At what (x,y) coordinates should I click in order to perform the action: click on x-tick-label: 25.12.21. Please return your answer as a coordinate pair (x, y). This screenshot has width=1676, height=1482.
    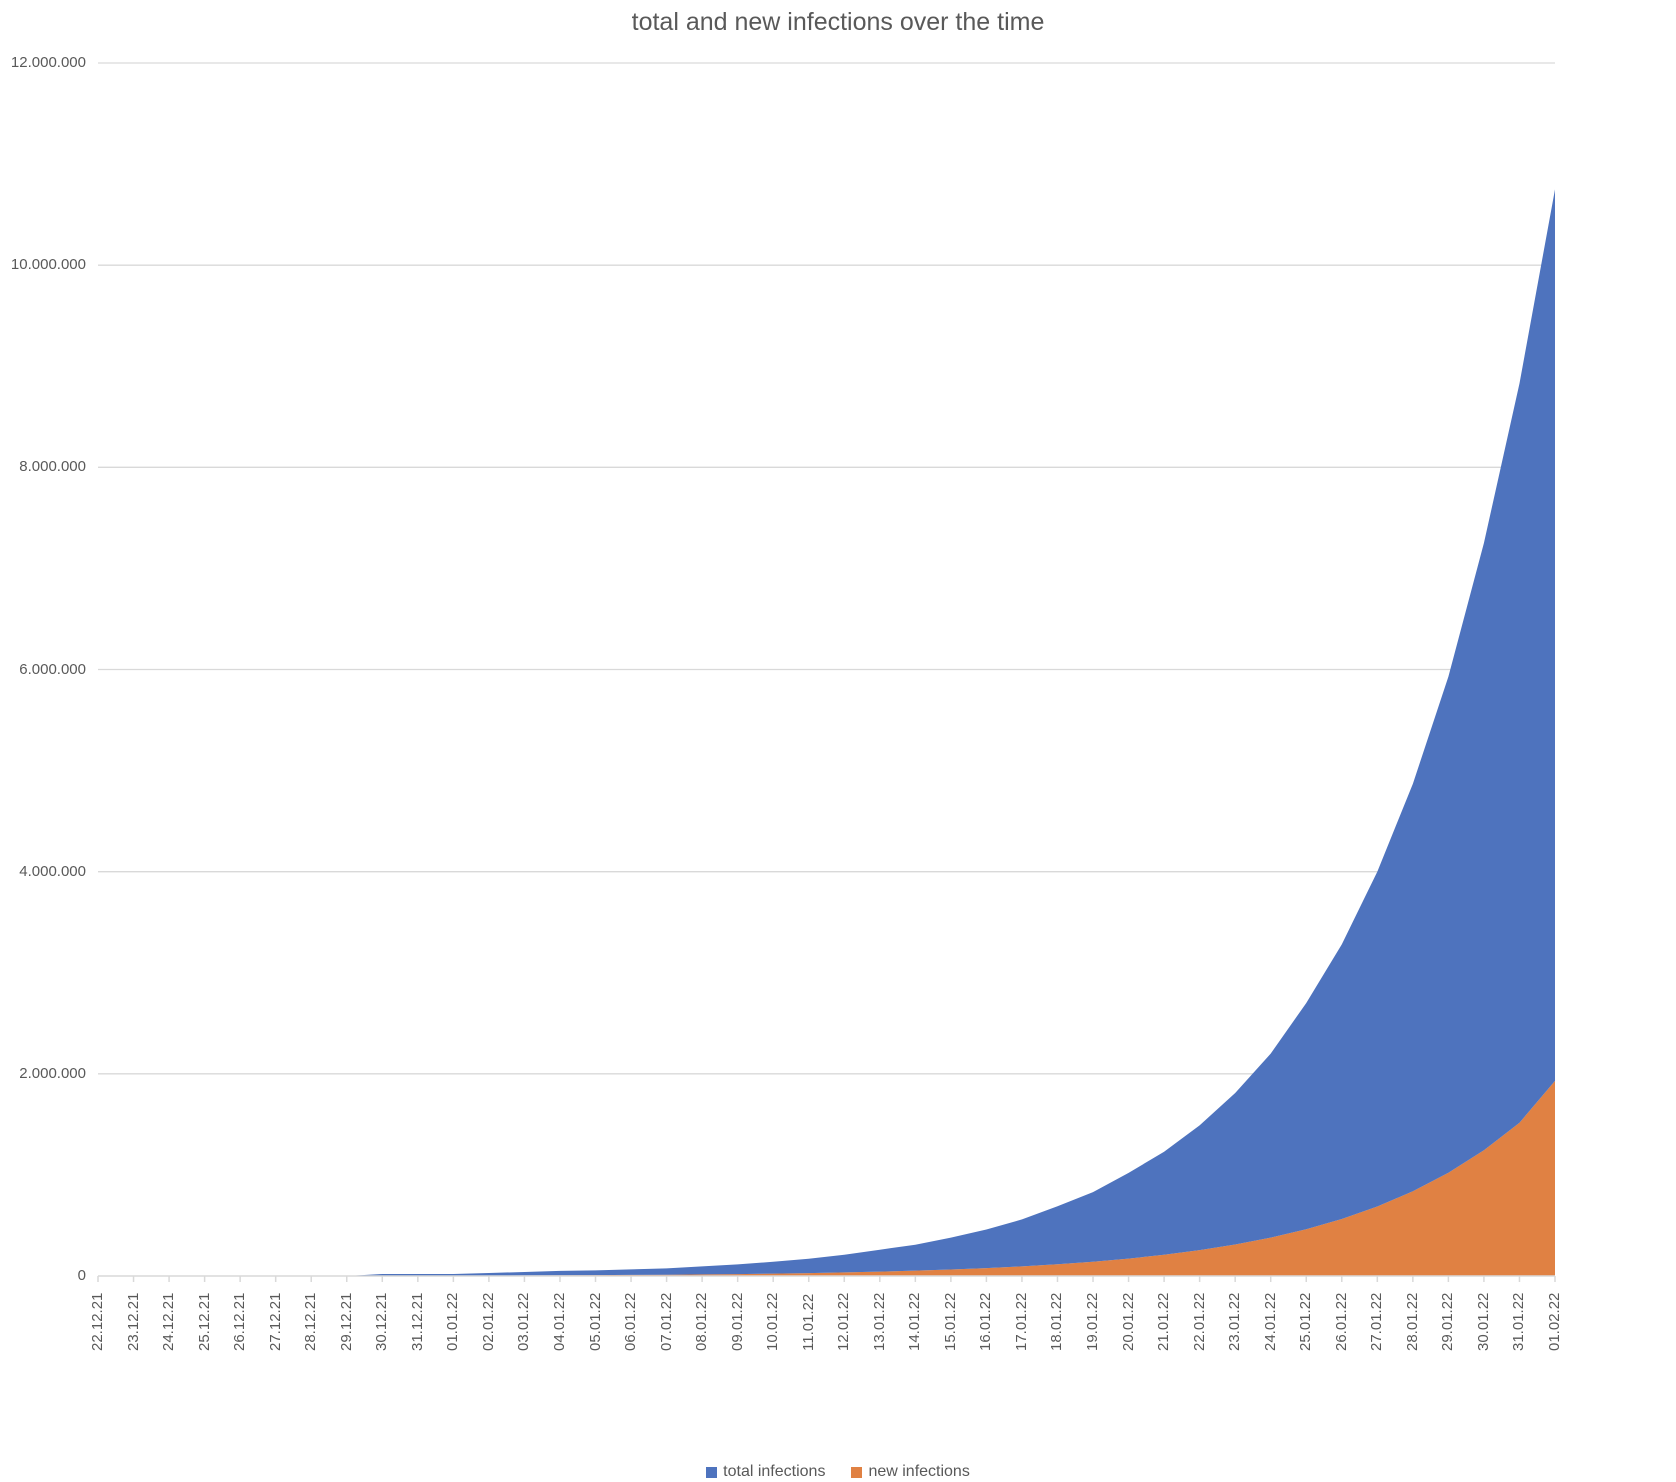
    Looking at the image, I should click on (204, 1321).